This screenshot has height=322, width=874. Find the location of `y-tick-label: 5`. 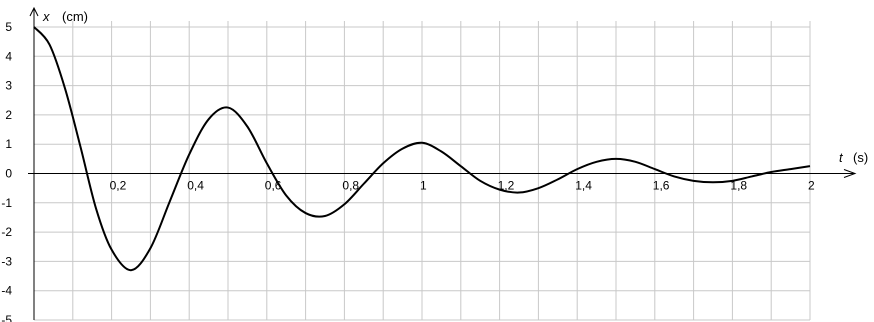

y-tick-label: 5 is located at coordinates (8, 27).